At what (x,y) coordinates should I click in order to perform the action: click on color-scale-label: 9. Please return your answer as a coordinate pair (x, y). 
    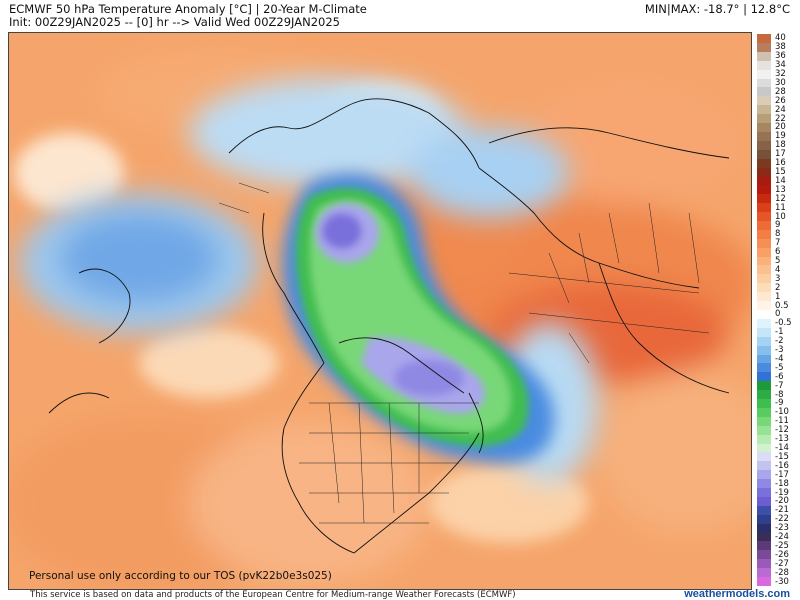
    Looking at the image, I should click on (778, 225).